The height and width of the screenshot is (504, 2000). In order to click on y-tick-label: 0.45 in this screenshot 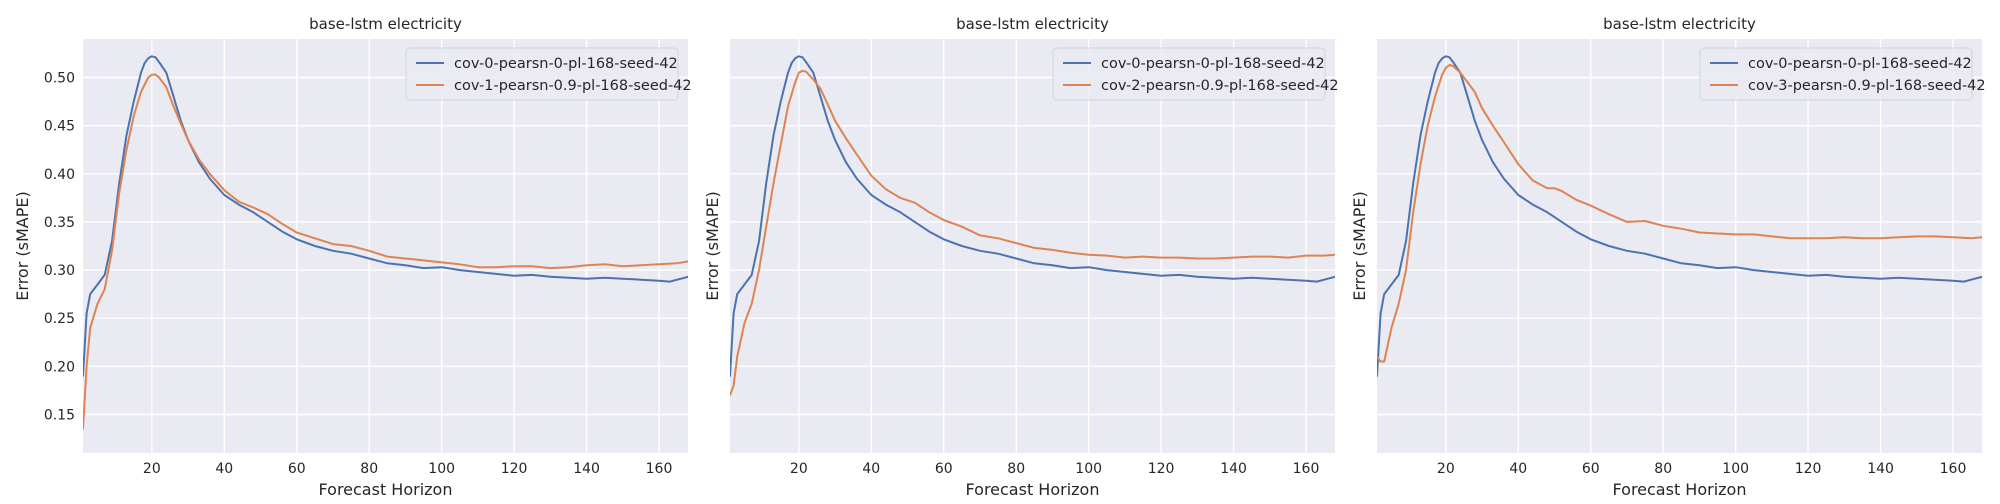, I will do `click(59, 127)`.